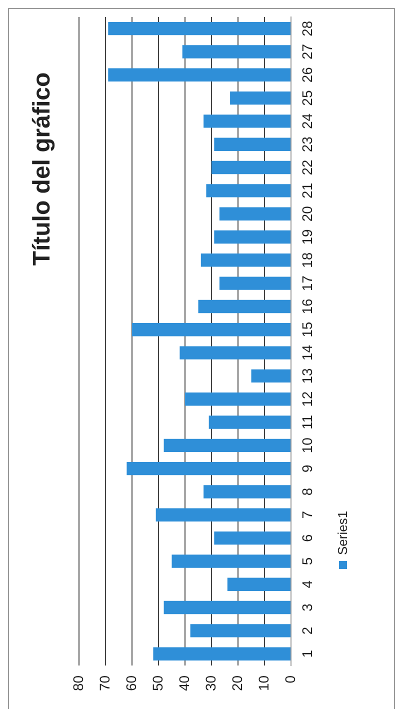 This screenshot has width=401, height=709. I want to click on y-tick-label: 14, so click(306, 352).